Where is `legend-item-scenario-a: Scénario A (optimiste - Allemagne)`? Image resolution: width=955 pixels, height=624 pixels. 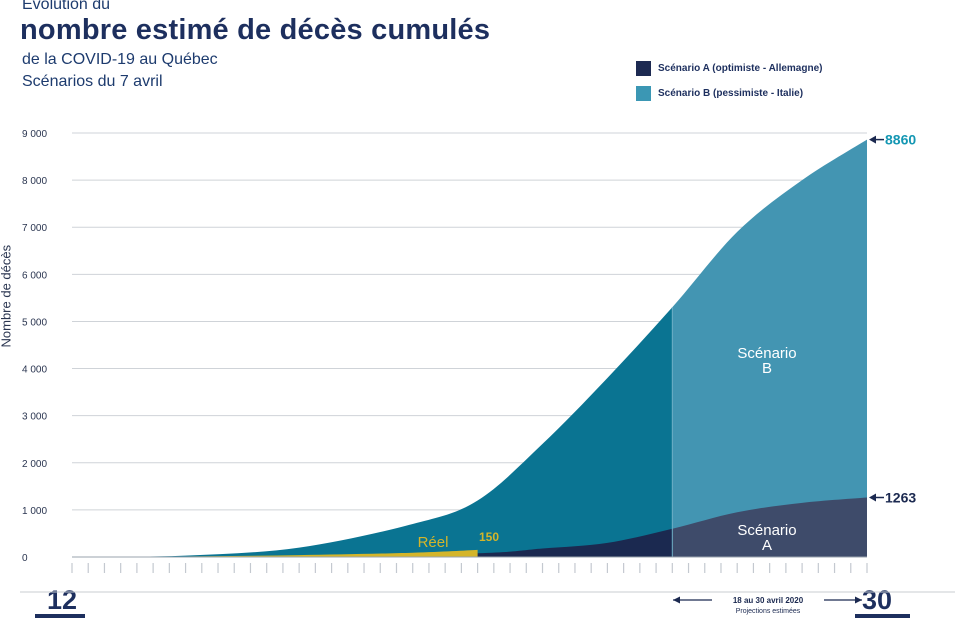
legend-item-scenario-a: Scénario A (optimiste - Allemagne) is located at coordinates (729, 68).